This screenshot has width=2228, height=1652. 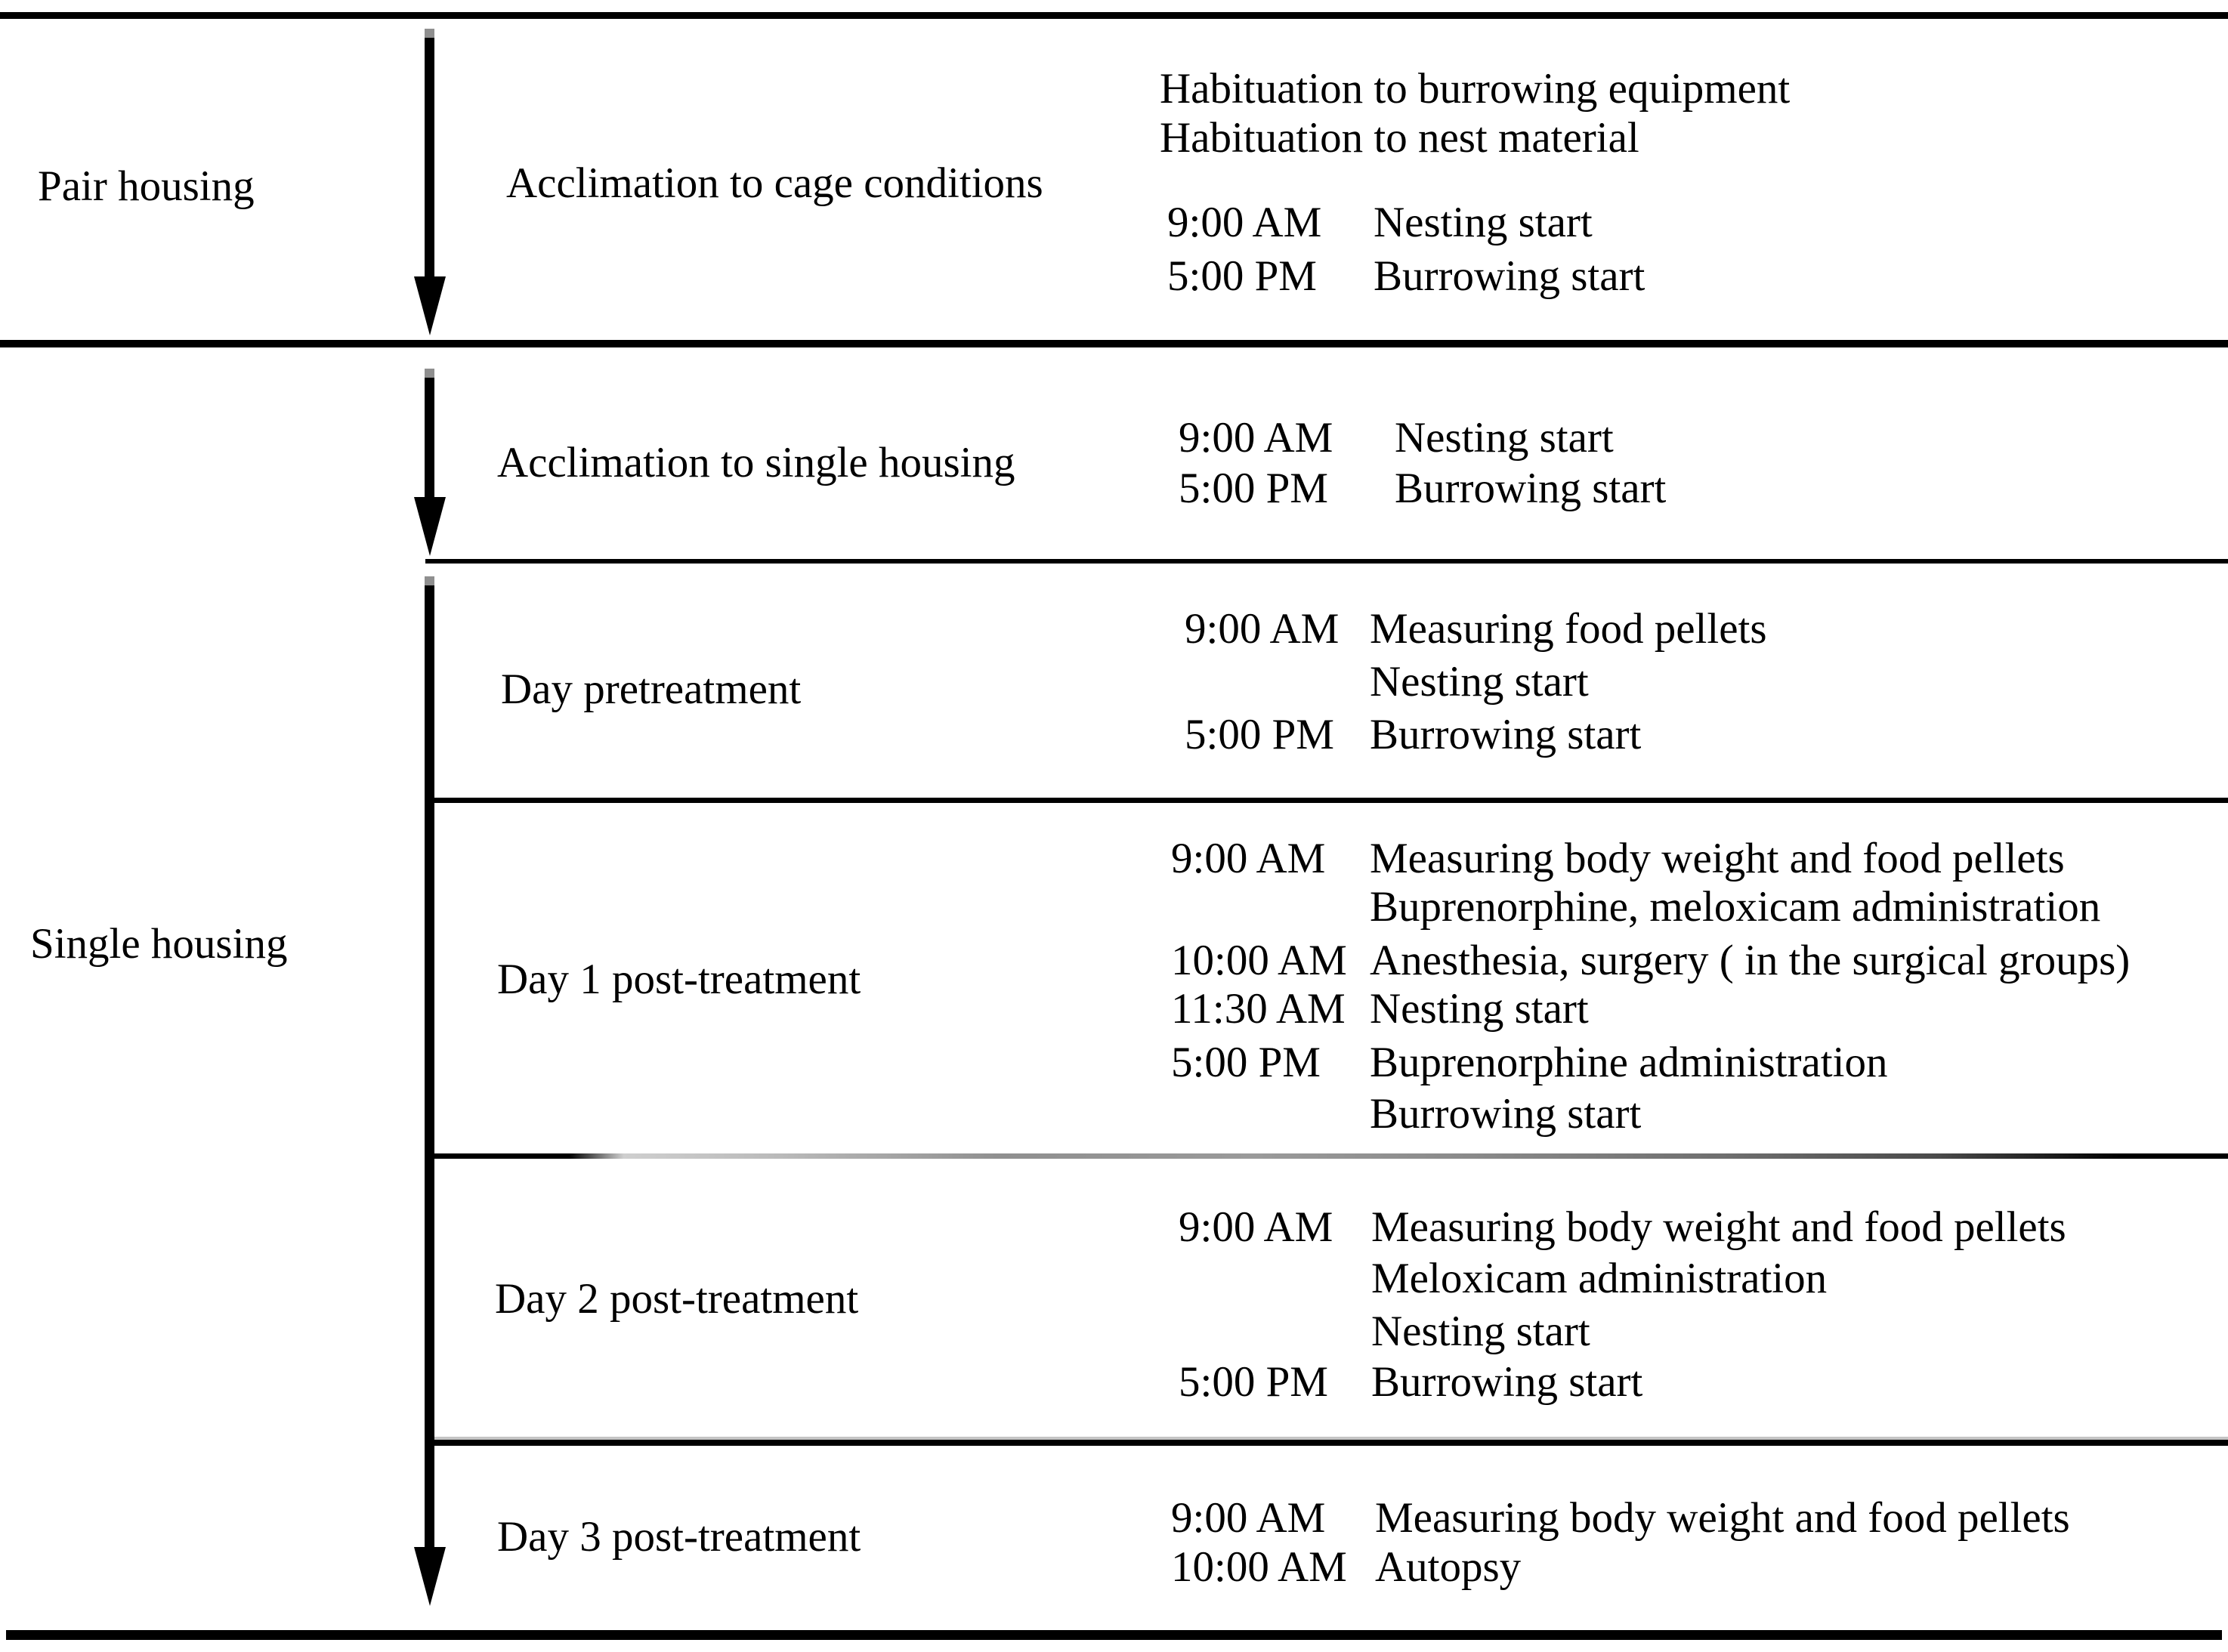 I want to click on phase-label: Day 3 post-treatment, so click(x=679, y=1537).